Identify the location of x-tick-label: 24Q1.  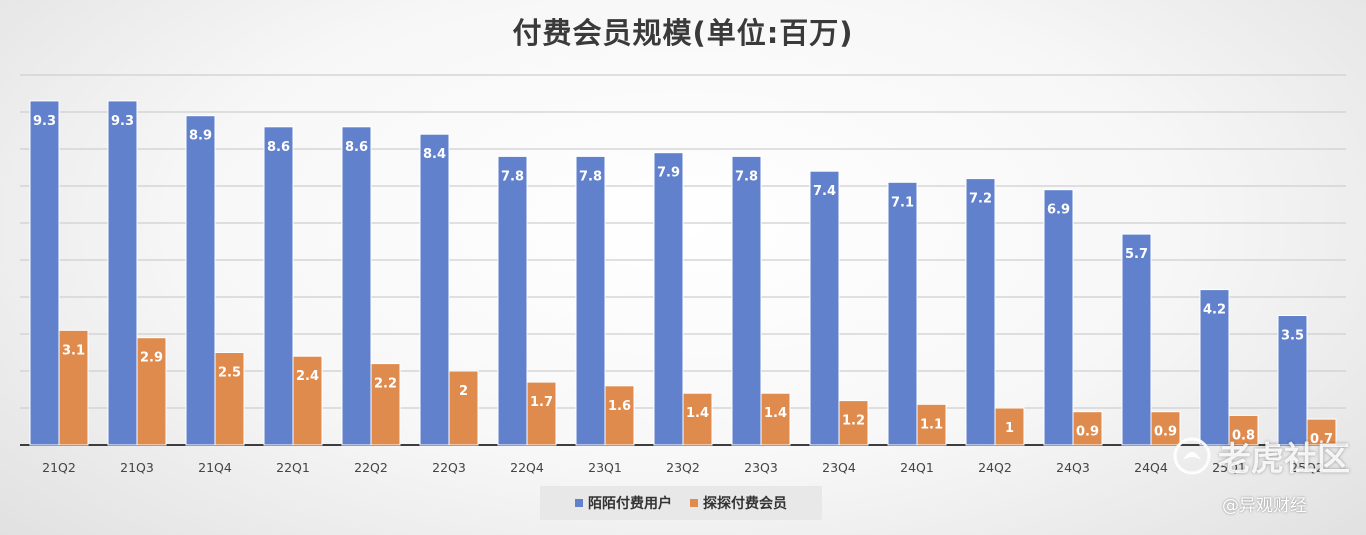
(917, 467).